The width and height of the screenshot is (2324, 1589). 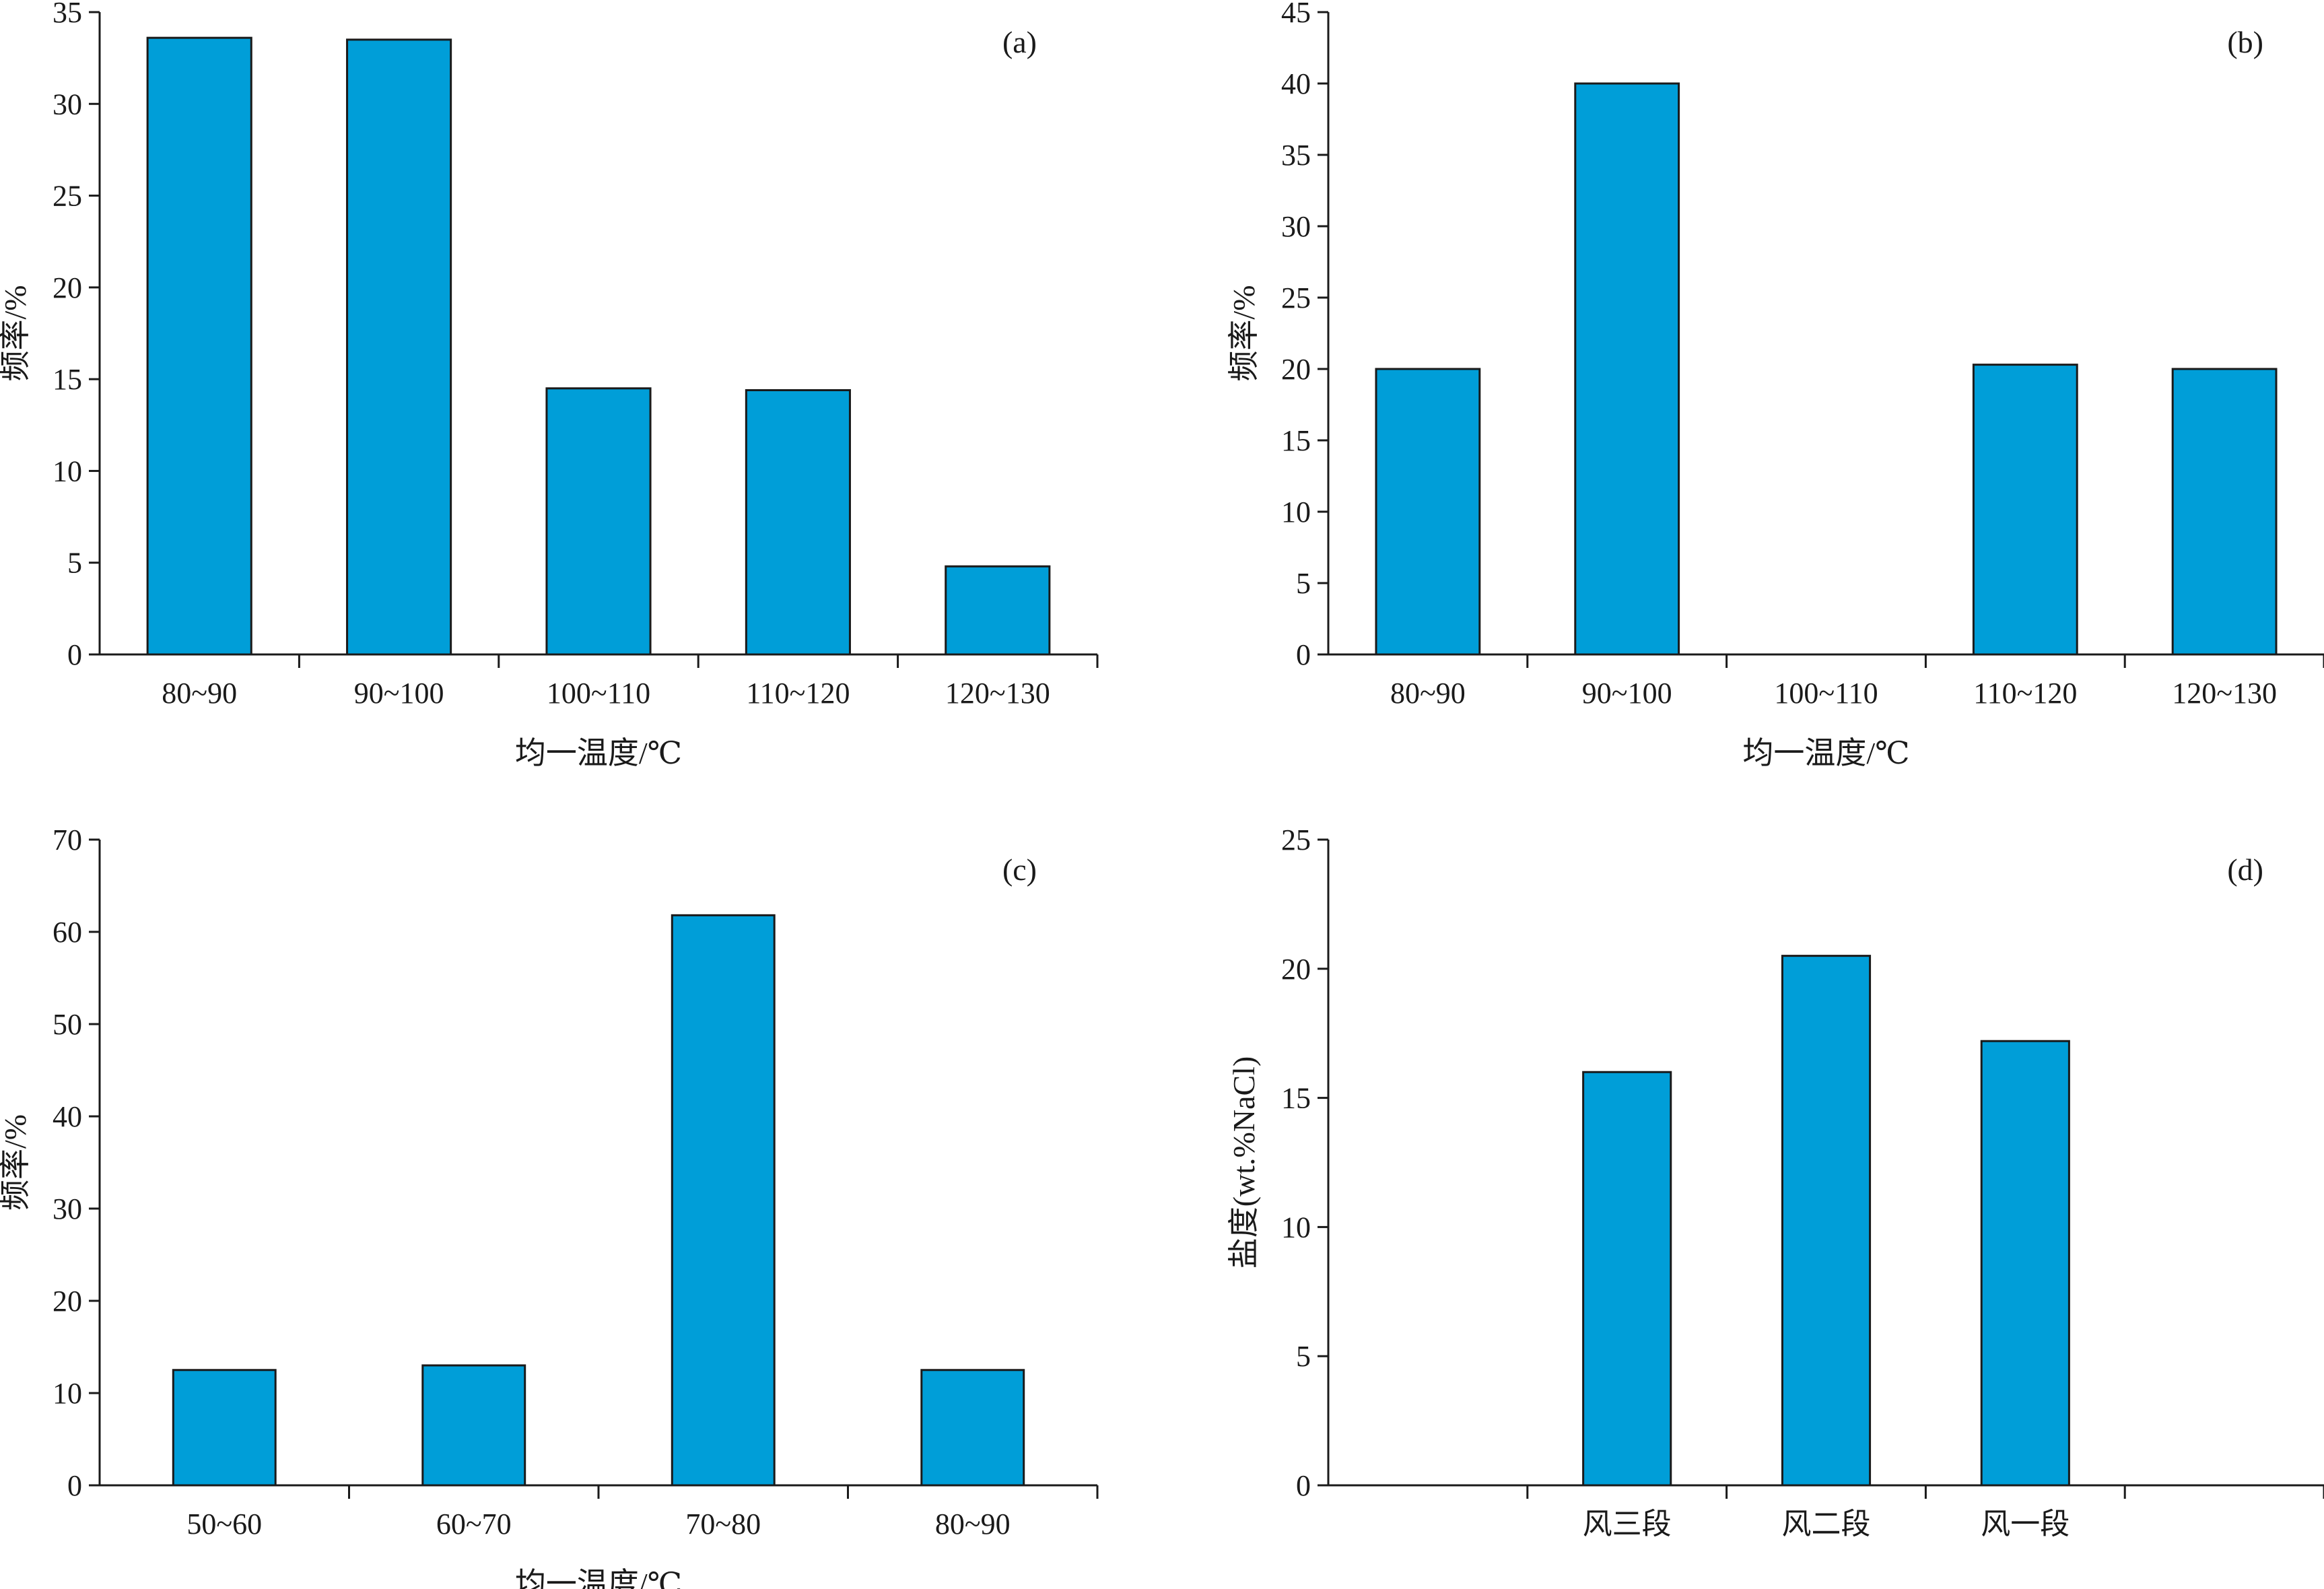 I want to click on y-axis-title: 盐度(wt.%NaCl), so click(x=1244, y=1162).